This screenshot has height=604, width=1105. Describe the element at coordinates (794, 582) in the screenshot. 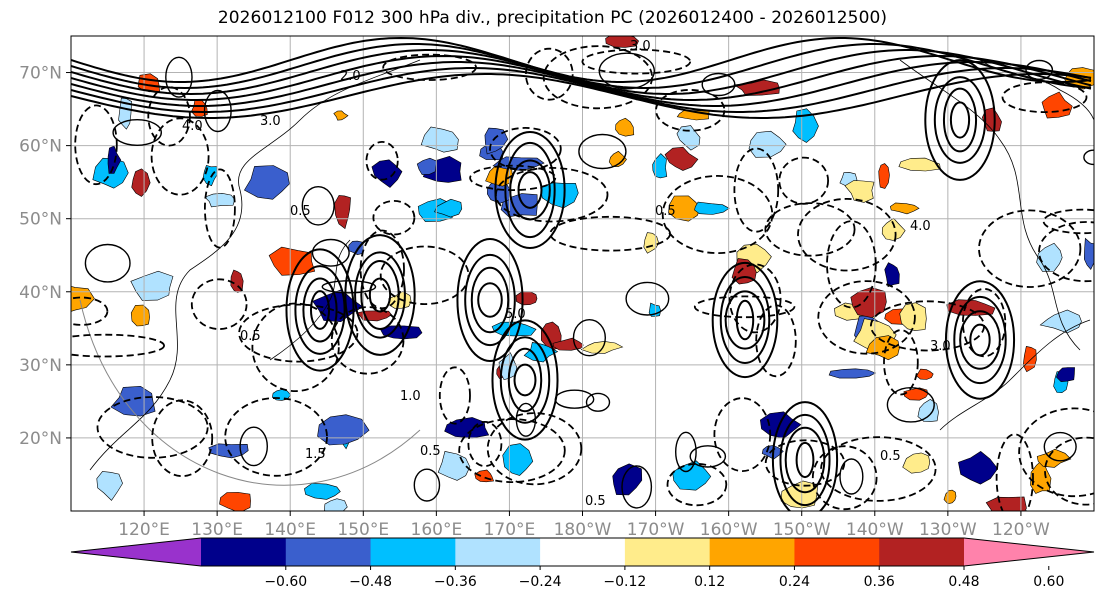

I see `colorbar-tick-label: 0.24` at that location.